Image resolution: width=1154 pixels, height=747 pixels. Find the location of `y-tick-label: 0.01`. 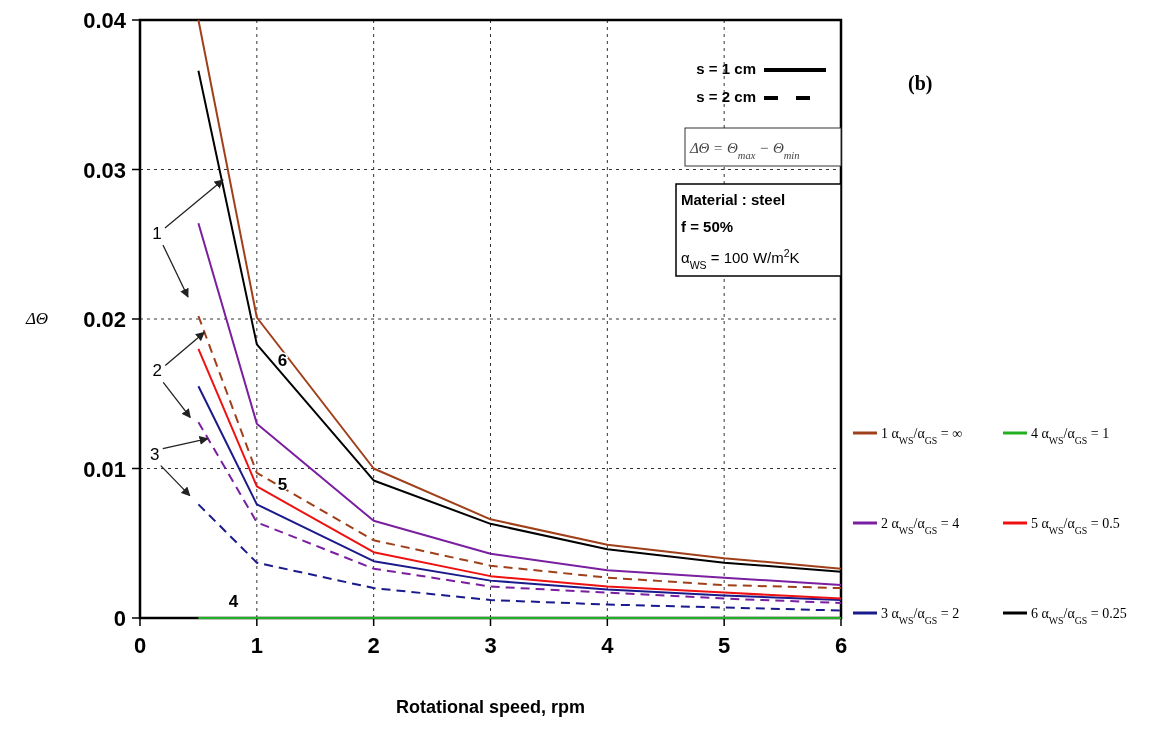

y-tick-label: 0.01 is located at coordinates (104, 469).